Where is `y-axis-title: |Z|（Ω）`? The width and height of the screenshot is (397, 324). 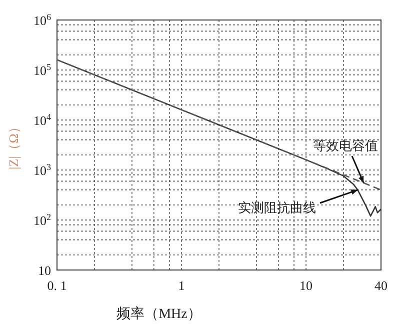 y-axis-title: |Z|（Ω） is located at coordinates (13, 145).